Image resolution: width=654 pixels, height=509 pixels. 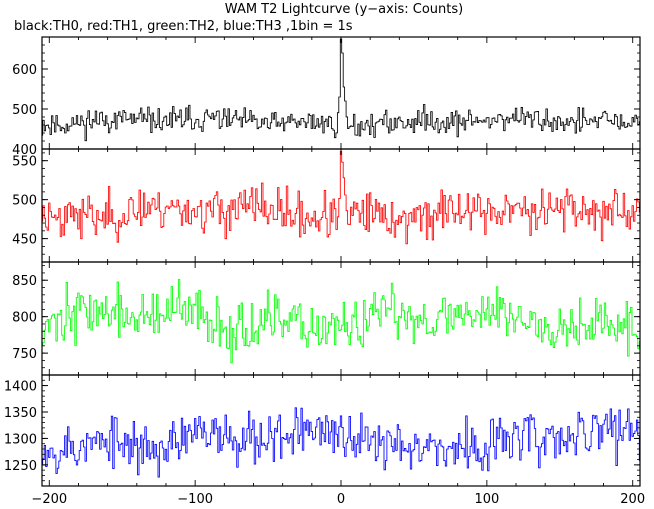 What do you see at coordinates (20, 387) in the screenshot?
I see `y-tick-label: 1400` at bounding box center [20, 387].